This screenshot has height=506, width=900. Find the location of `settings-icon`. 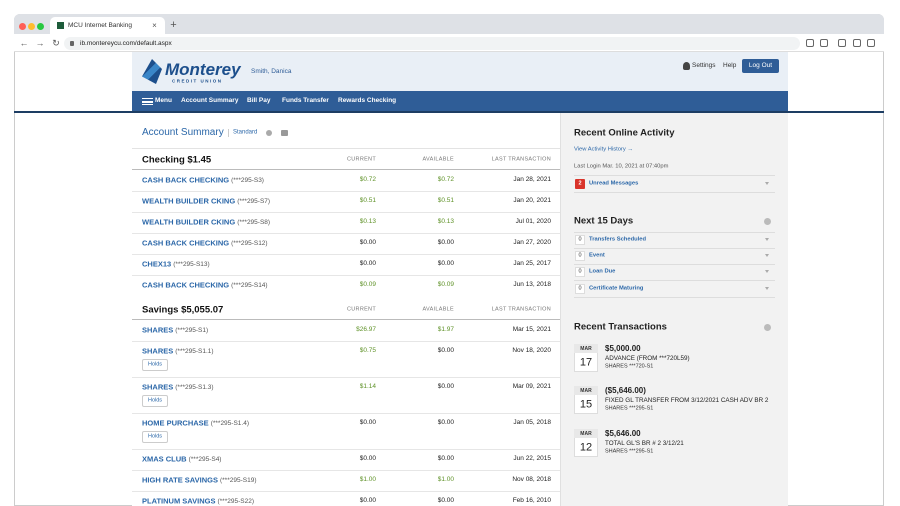

settings-icon is located at coordinates (269, 133).